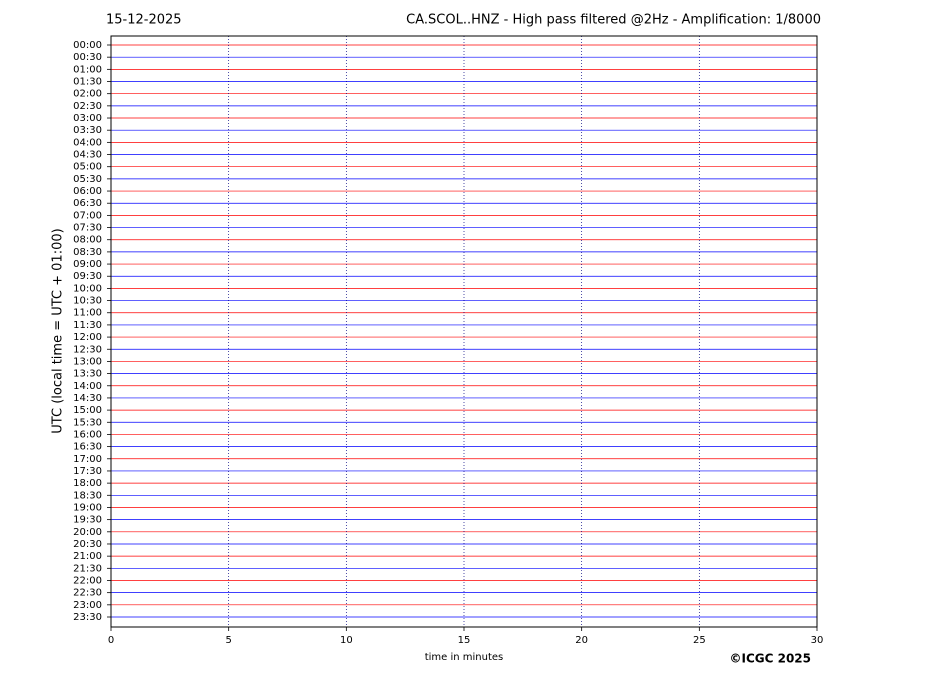 Image resolution: width=927 pixels, height=696 pixels. What do you see at coordinates (87, 593) in the screenshot?
I see `y-tick-label: 22:30` at bounding box center [87, 593].